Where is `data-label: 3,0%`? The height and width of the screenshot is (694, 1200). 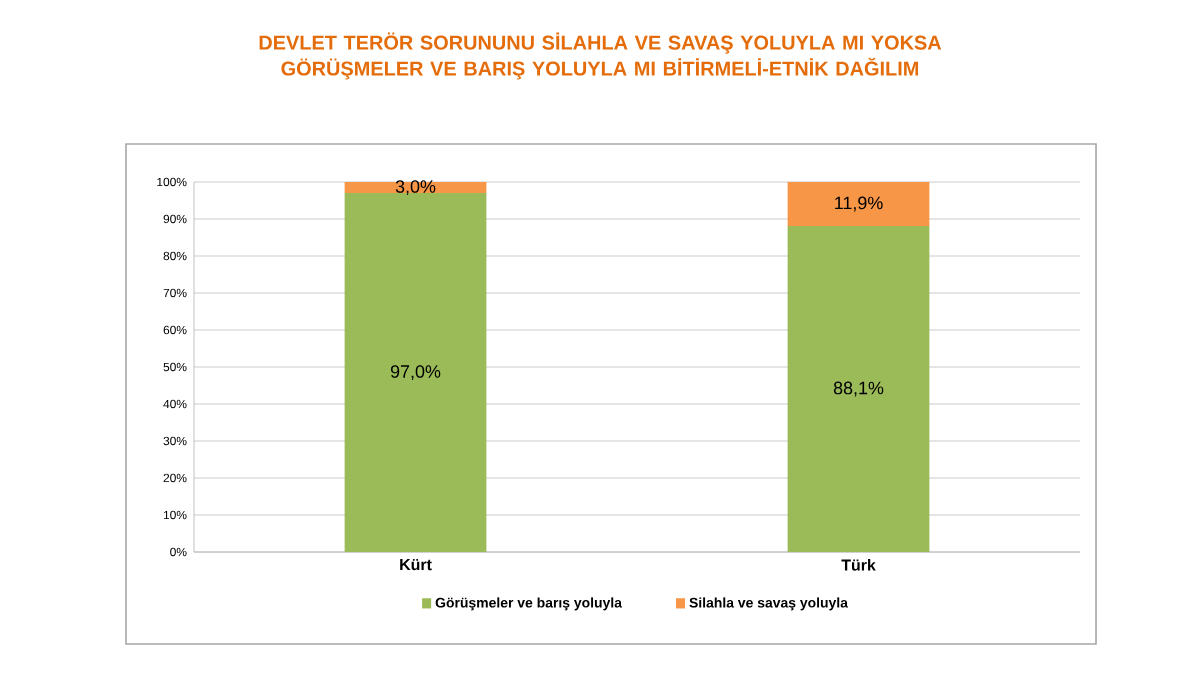 data-label: 3,0% is located at coordinates (415, 187).